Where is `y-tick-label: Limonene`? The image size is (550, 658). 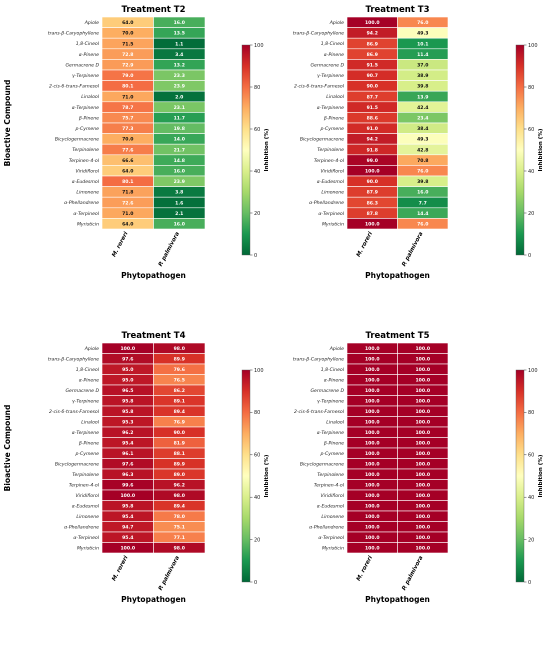
y-tick-label: Limonene is located at coordinates (87, 517).